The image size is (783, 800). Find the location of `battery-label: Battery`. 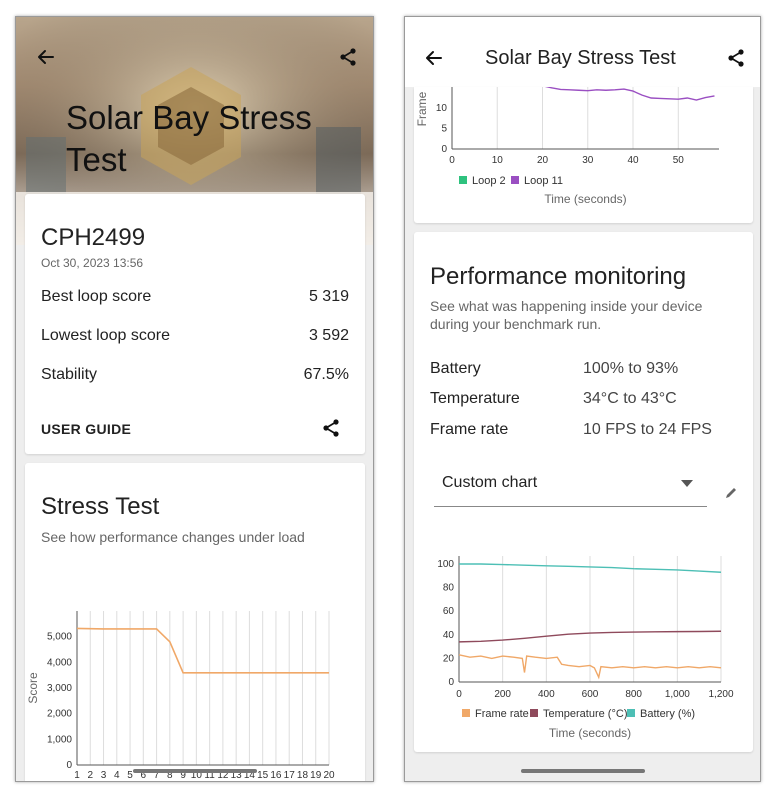

battery-label: Battery is located at coordinates (455, 368).